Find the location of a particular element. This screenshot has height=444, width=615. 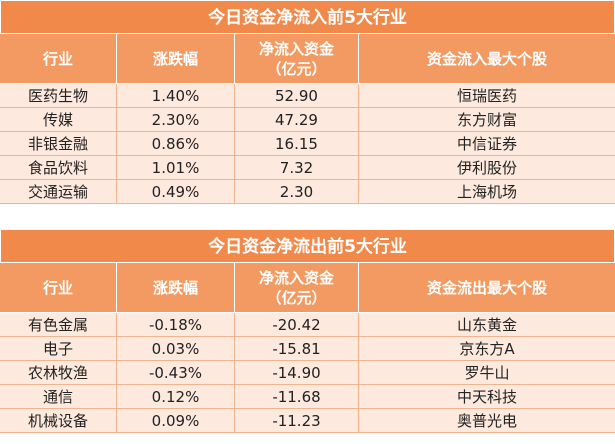

top-stock-cell: 东方财富 is located at coordinates (487, 120).